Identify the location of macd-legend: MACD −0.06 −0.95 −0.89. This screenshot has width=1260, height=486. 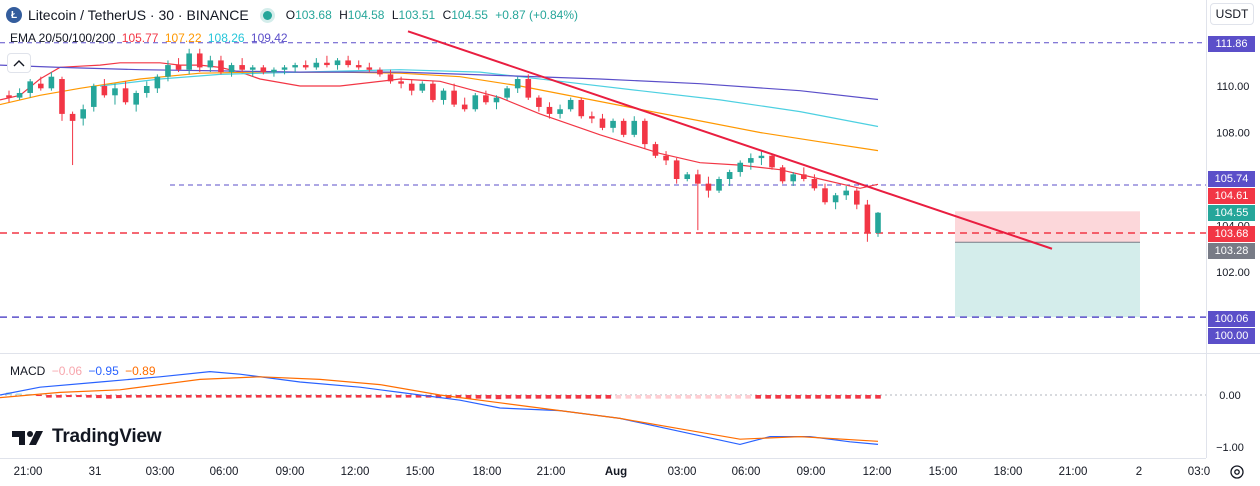
(84, 371).